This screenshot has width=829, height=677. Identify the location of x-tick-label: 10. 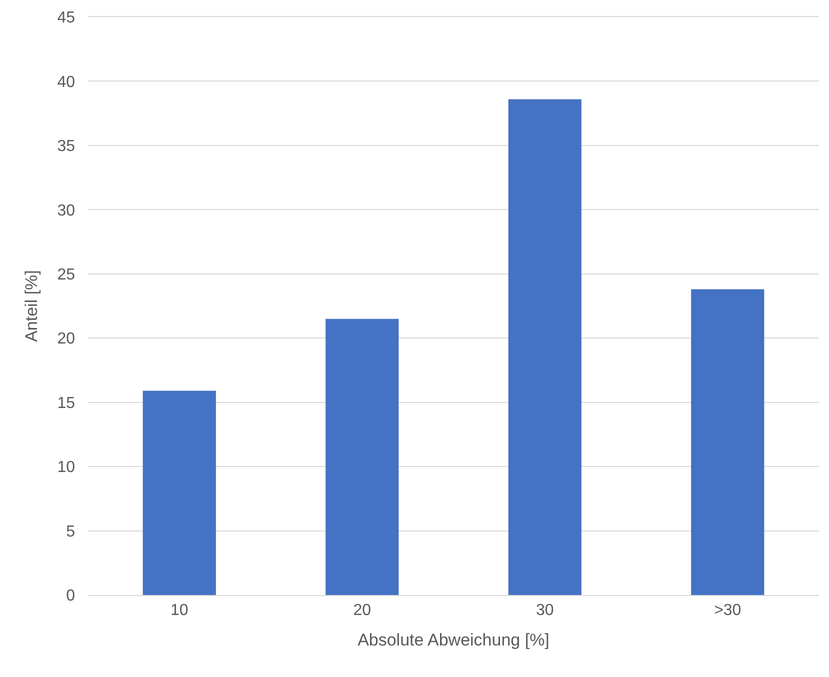
(179, 611).